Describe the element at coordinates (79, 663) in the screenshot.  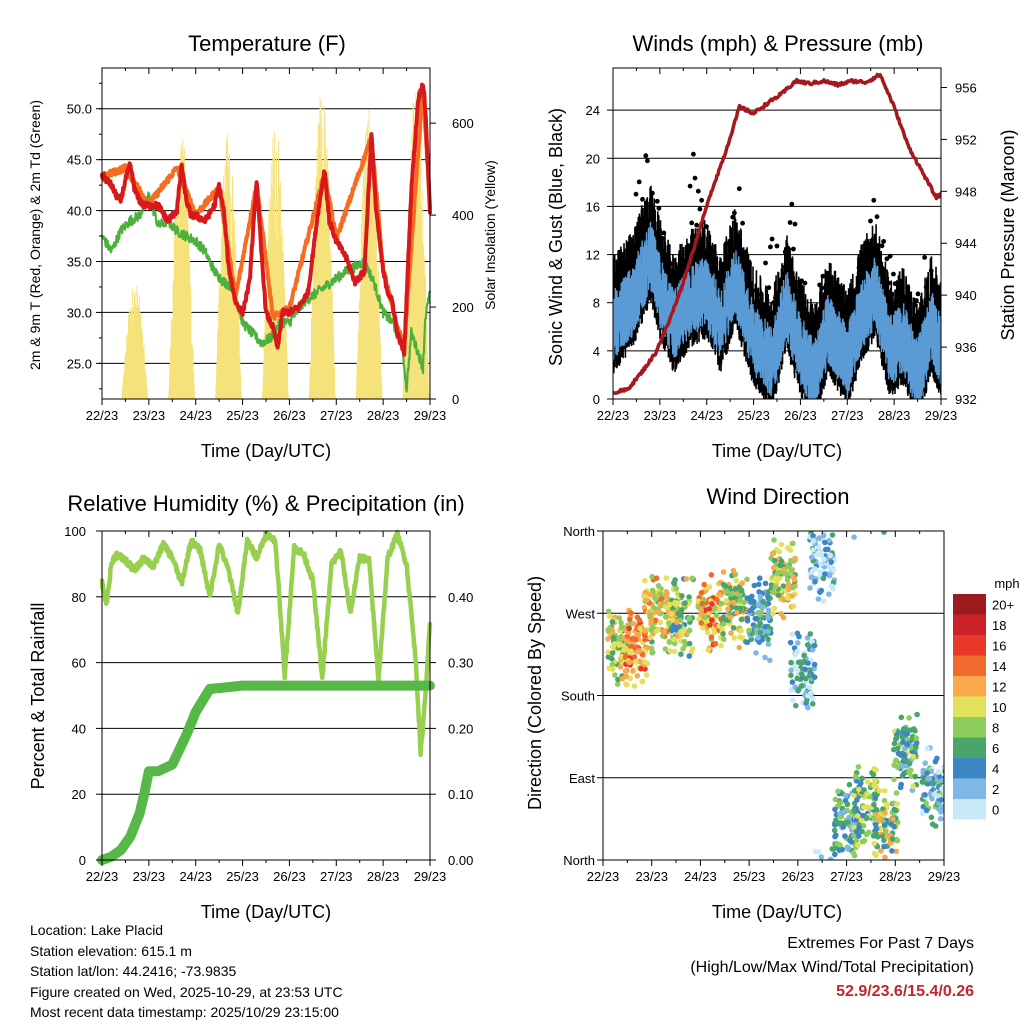
I see `y-tick-label: 60` at that location.